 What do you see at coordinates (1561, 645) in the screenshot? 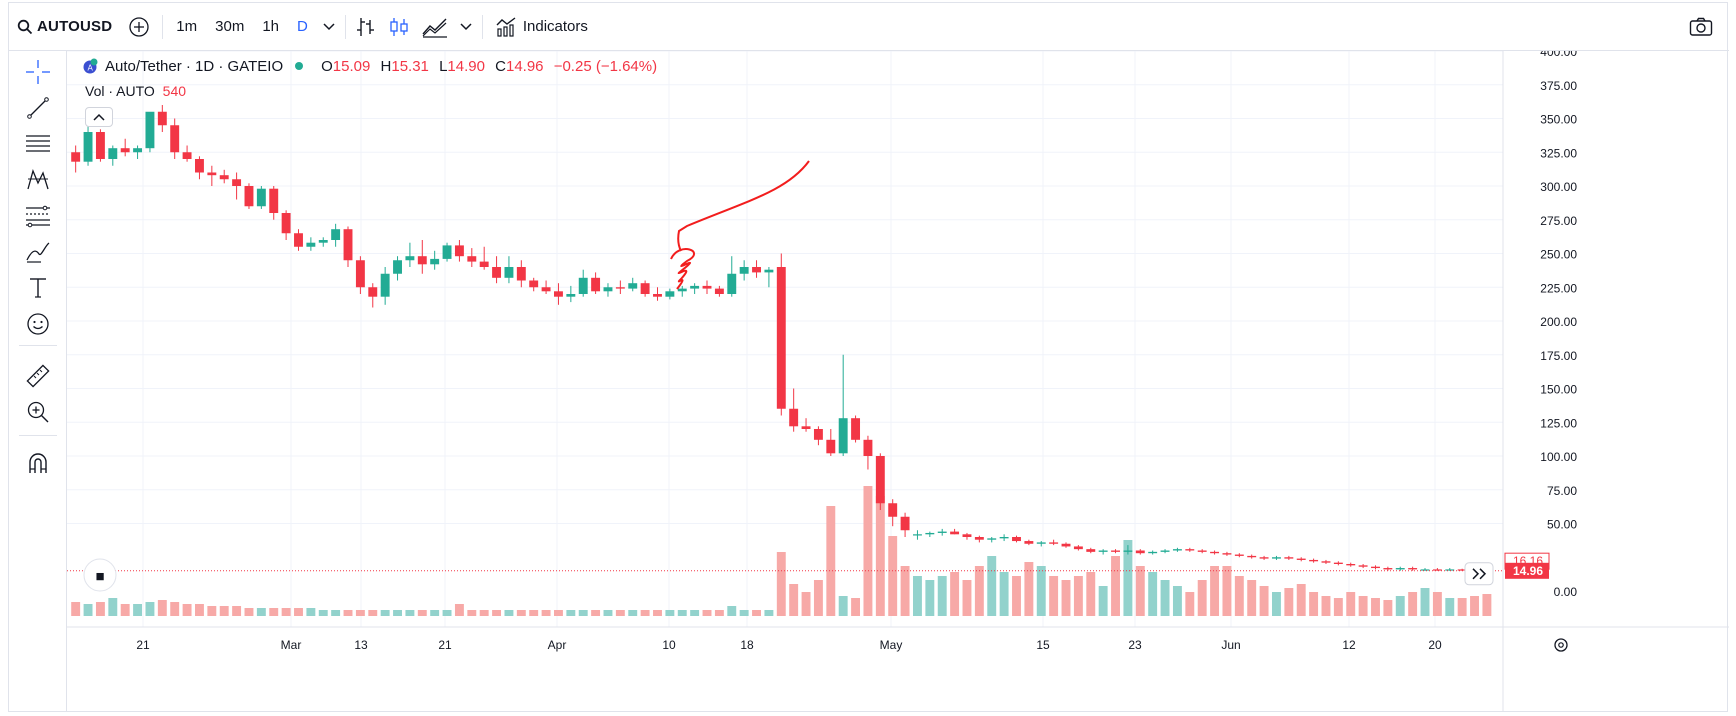
I see `settings-gear-icon` at bounding box center [1561, 645].